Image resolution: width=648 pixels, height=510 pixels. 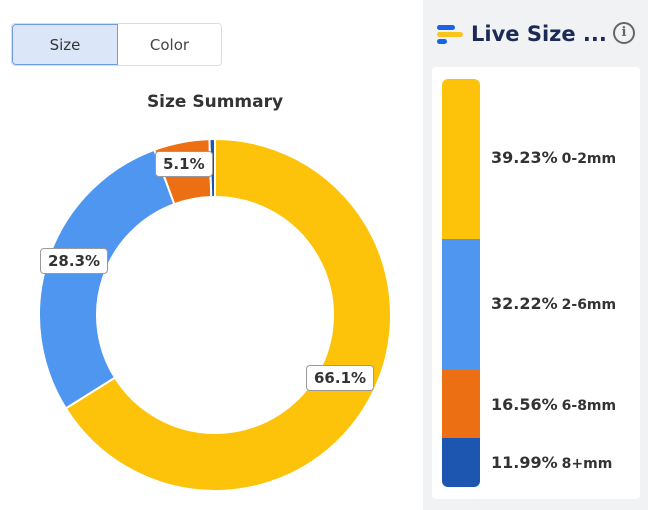 What do you see at coordinates (169, 44) in the screenshot?
I see `color-tab-button: Color` at bounding box center [169, 44].